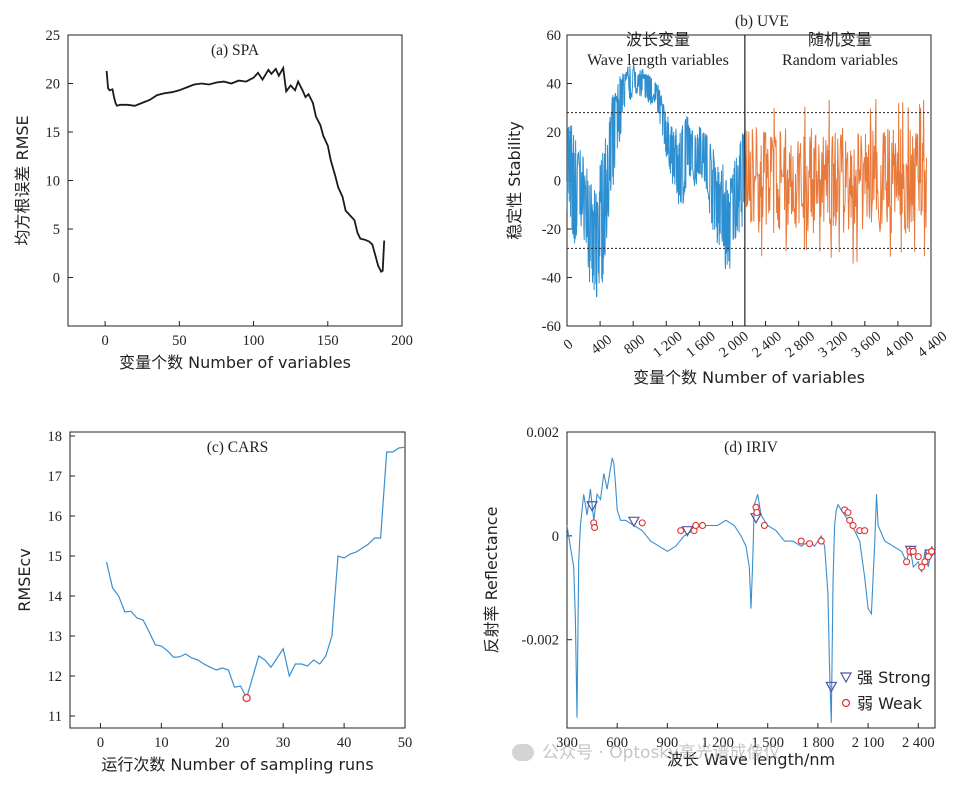  Describe the element at coordinates (24, 579) in the screenshot. I see `y-axis-label: RMSEcv` at that location.